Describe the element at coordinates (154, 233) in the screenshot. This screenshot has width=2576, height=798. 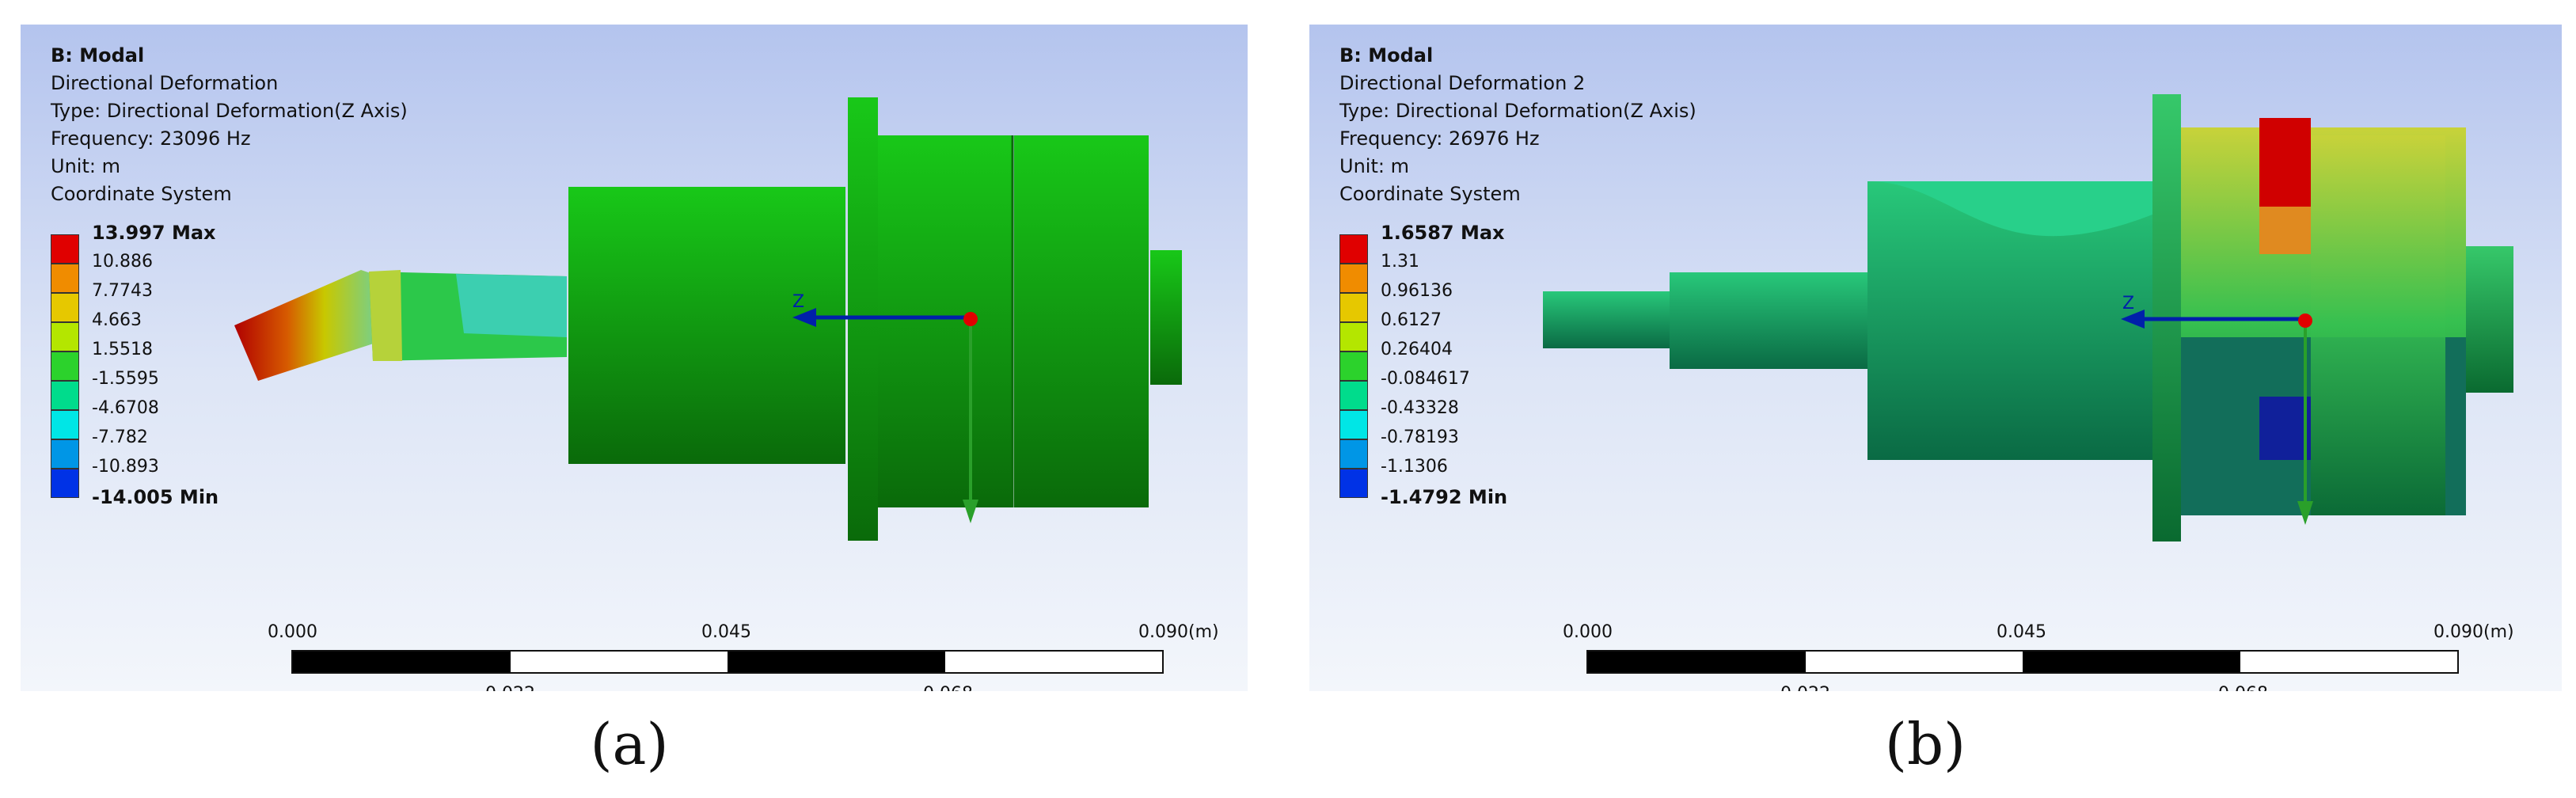
I see `legend-max-label: 13.997 Max` at that location.